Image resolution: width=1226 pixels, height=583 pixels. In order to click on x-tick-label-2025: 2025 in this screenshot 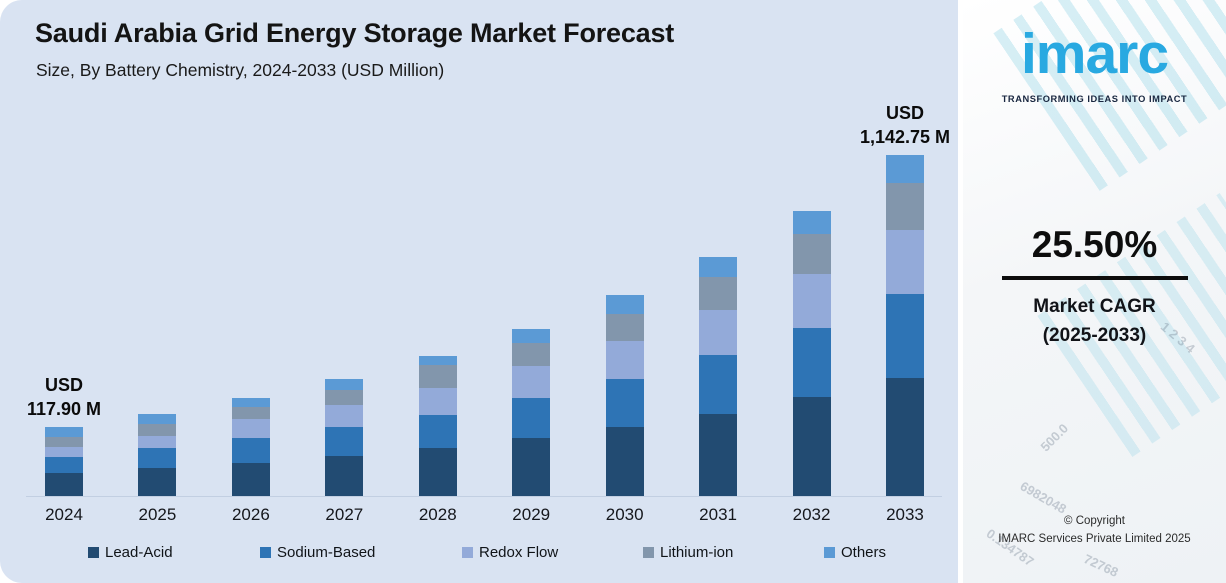, I will do `click(157, 514)`.